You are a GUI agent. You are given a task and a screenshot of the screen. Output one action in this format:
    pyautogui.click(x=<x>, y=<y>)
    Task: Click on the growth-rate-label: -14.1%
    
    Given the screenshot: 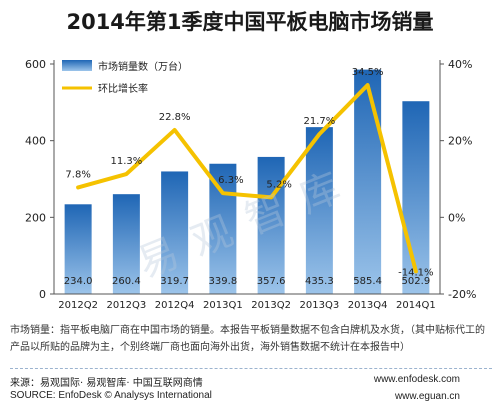 What is the action you would take?
    pyautogui.click(x=415, y=272)
    